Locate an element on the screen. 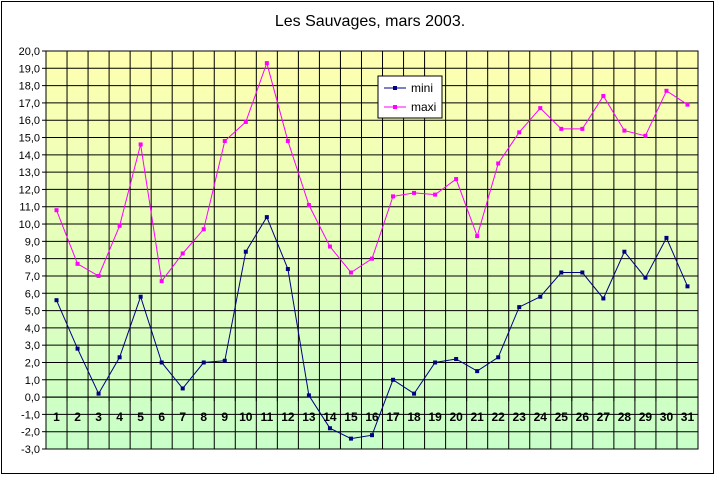  legend: mini maxi is located at coordinates (410, 97).